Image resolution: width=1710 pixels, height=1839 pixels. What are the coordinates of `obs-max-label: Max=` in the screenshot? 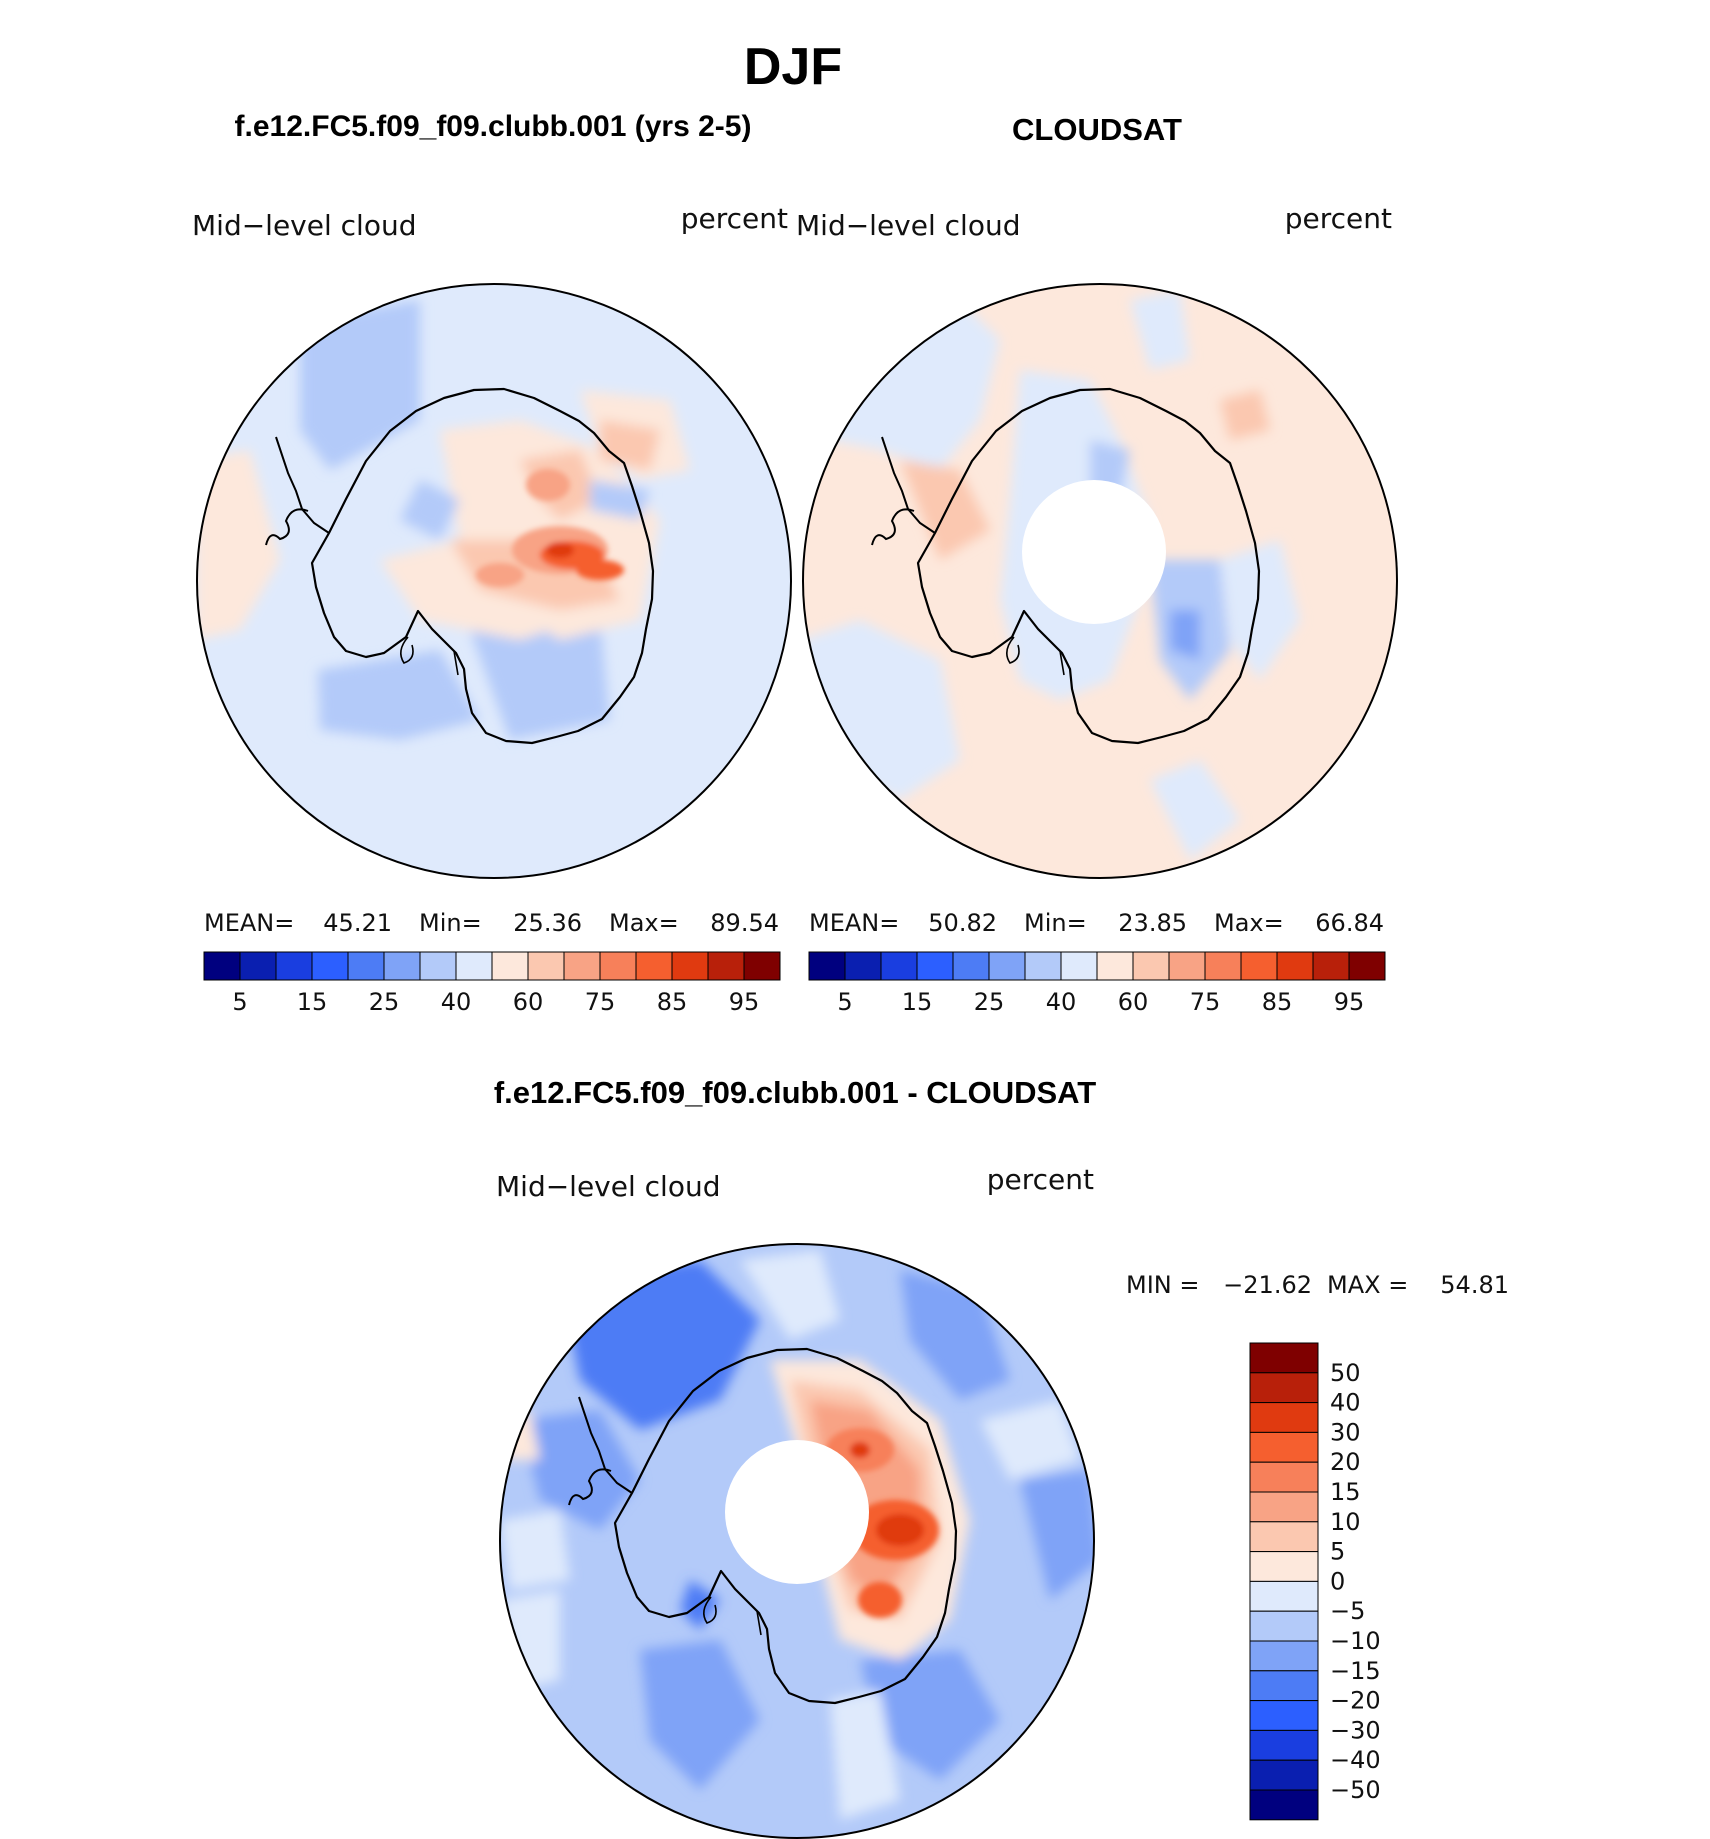 It's located at (1249, 923).